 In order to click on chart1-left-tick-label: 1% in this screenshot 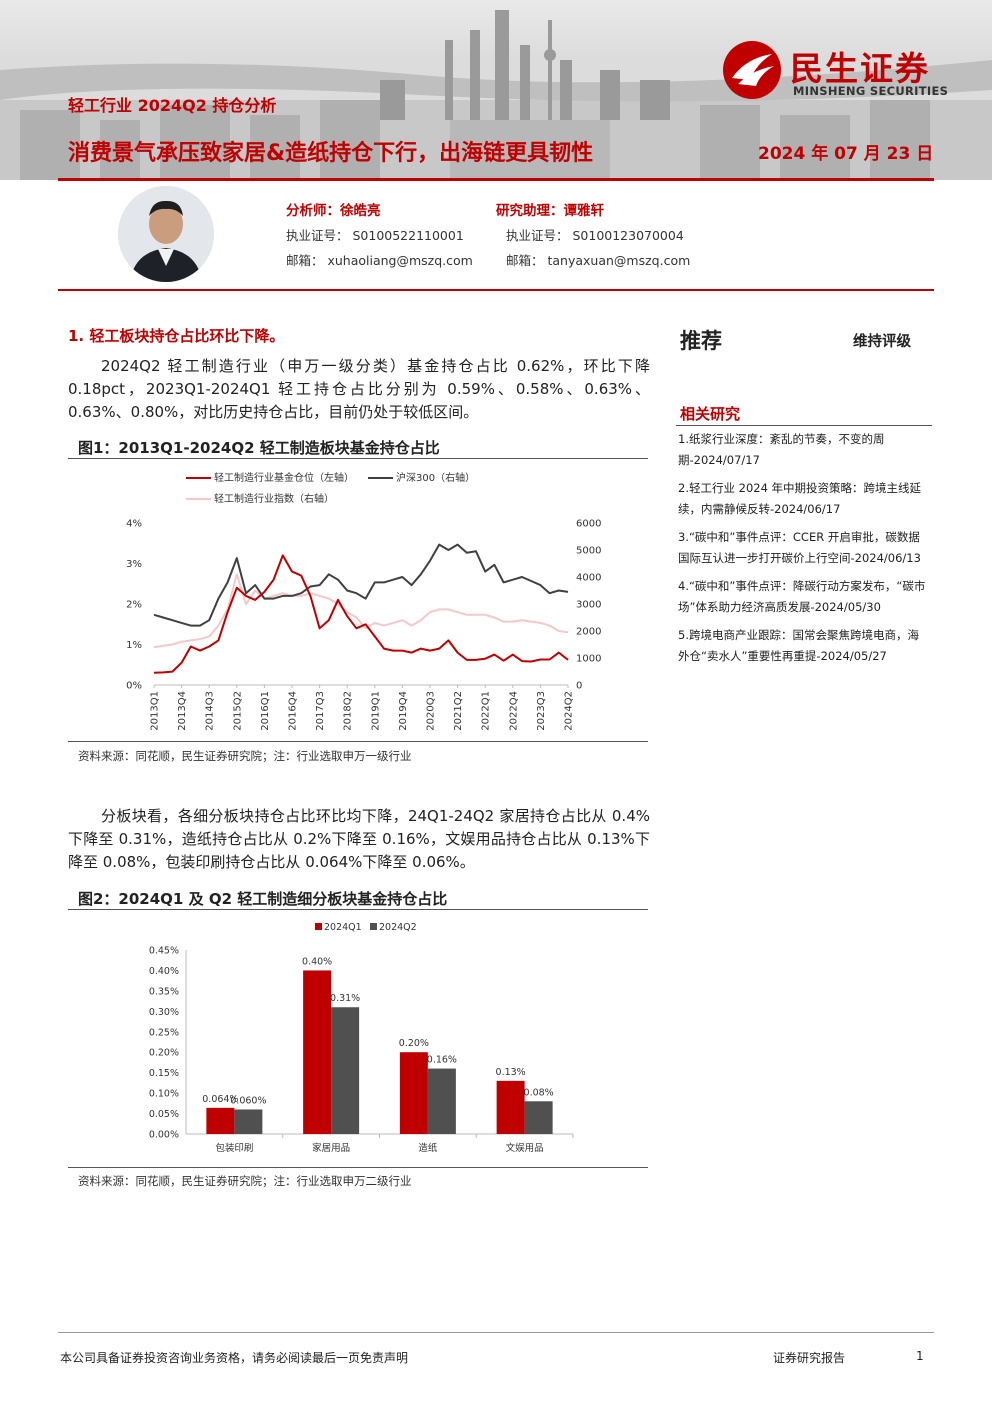, I will do `click(134, 645)`.